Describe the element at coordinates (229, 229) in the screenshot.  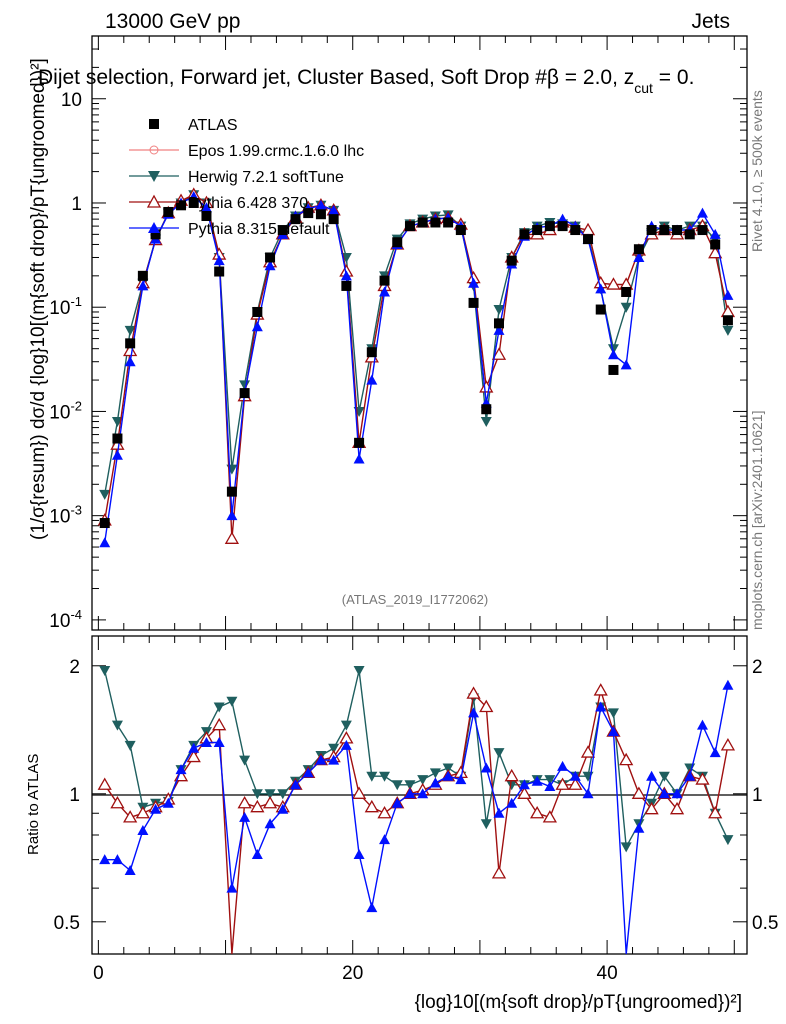
I see `legend-entry-pythia8: Pythia 8.315 default` at that location.